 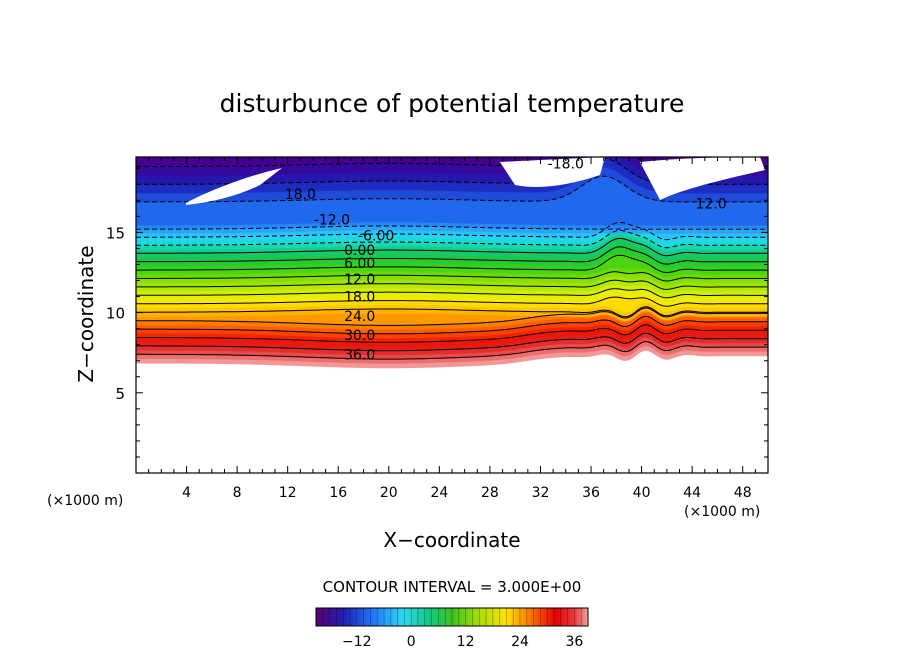 I want to click on y-axis-label: Z−coordinate, so click(x=86, y=313).